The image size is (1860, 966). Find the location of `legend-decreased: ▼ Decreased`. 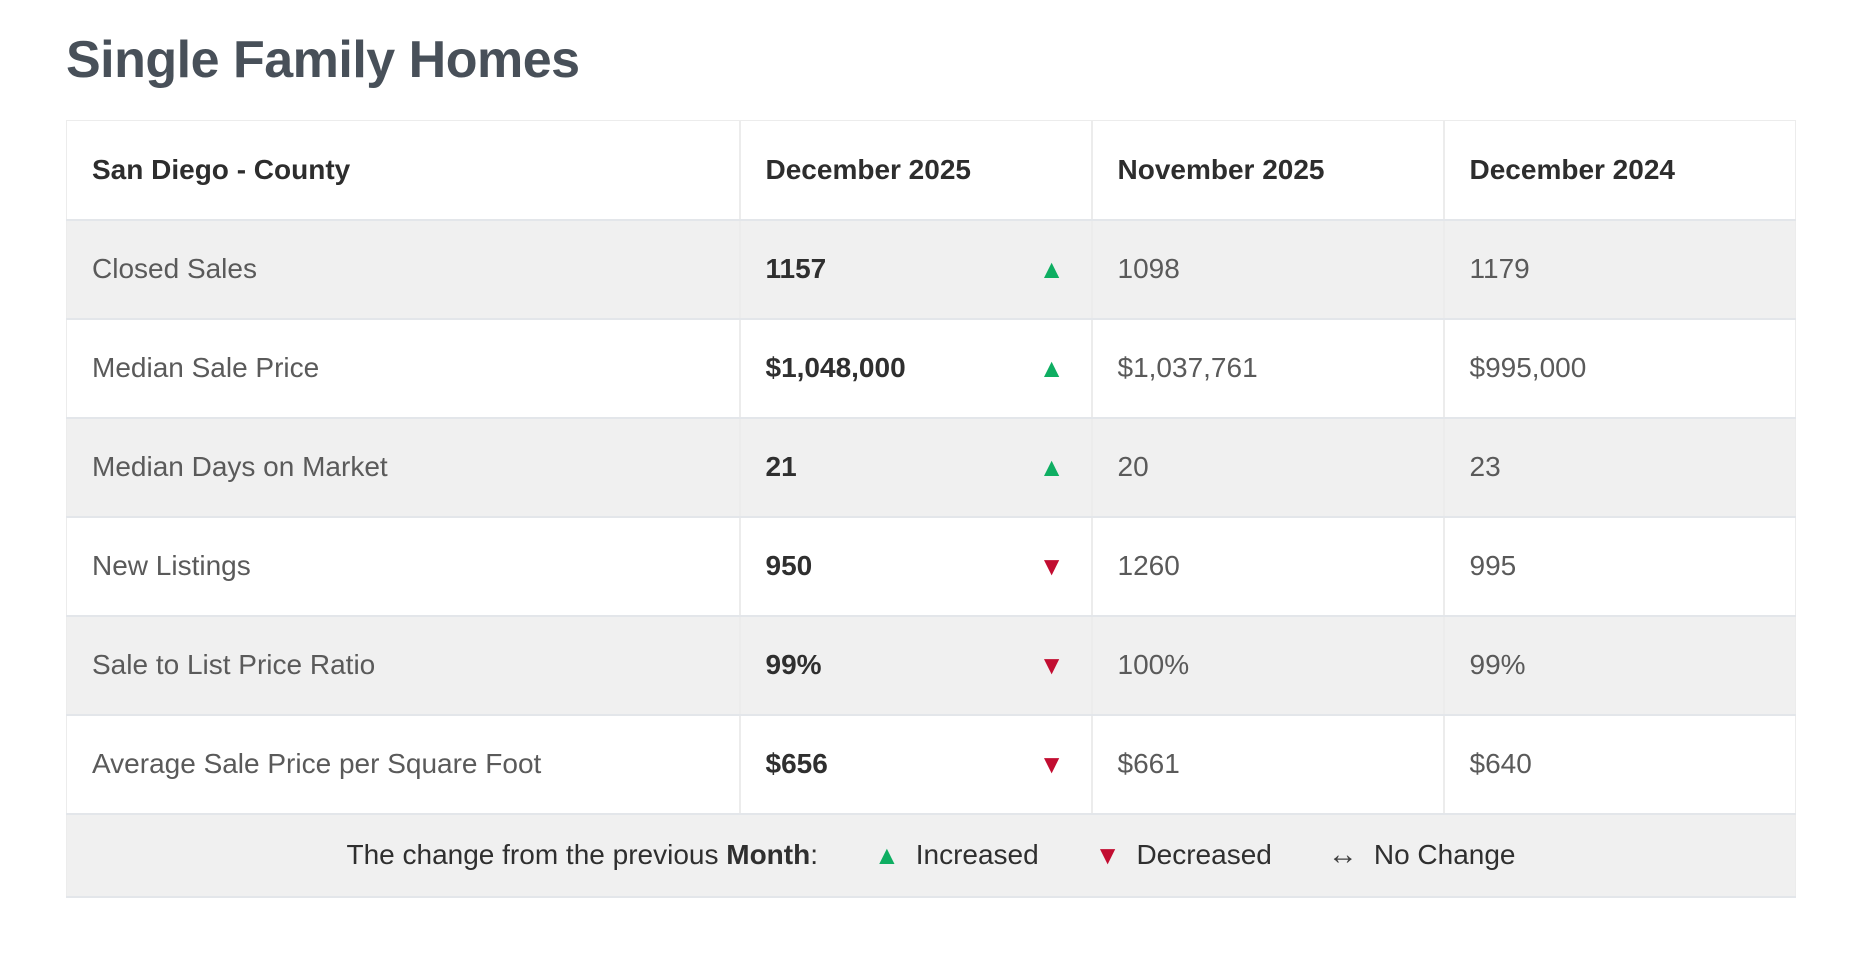

legend-decreased: ▼ Decreased is located at coordinates (1183, 855).